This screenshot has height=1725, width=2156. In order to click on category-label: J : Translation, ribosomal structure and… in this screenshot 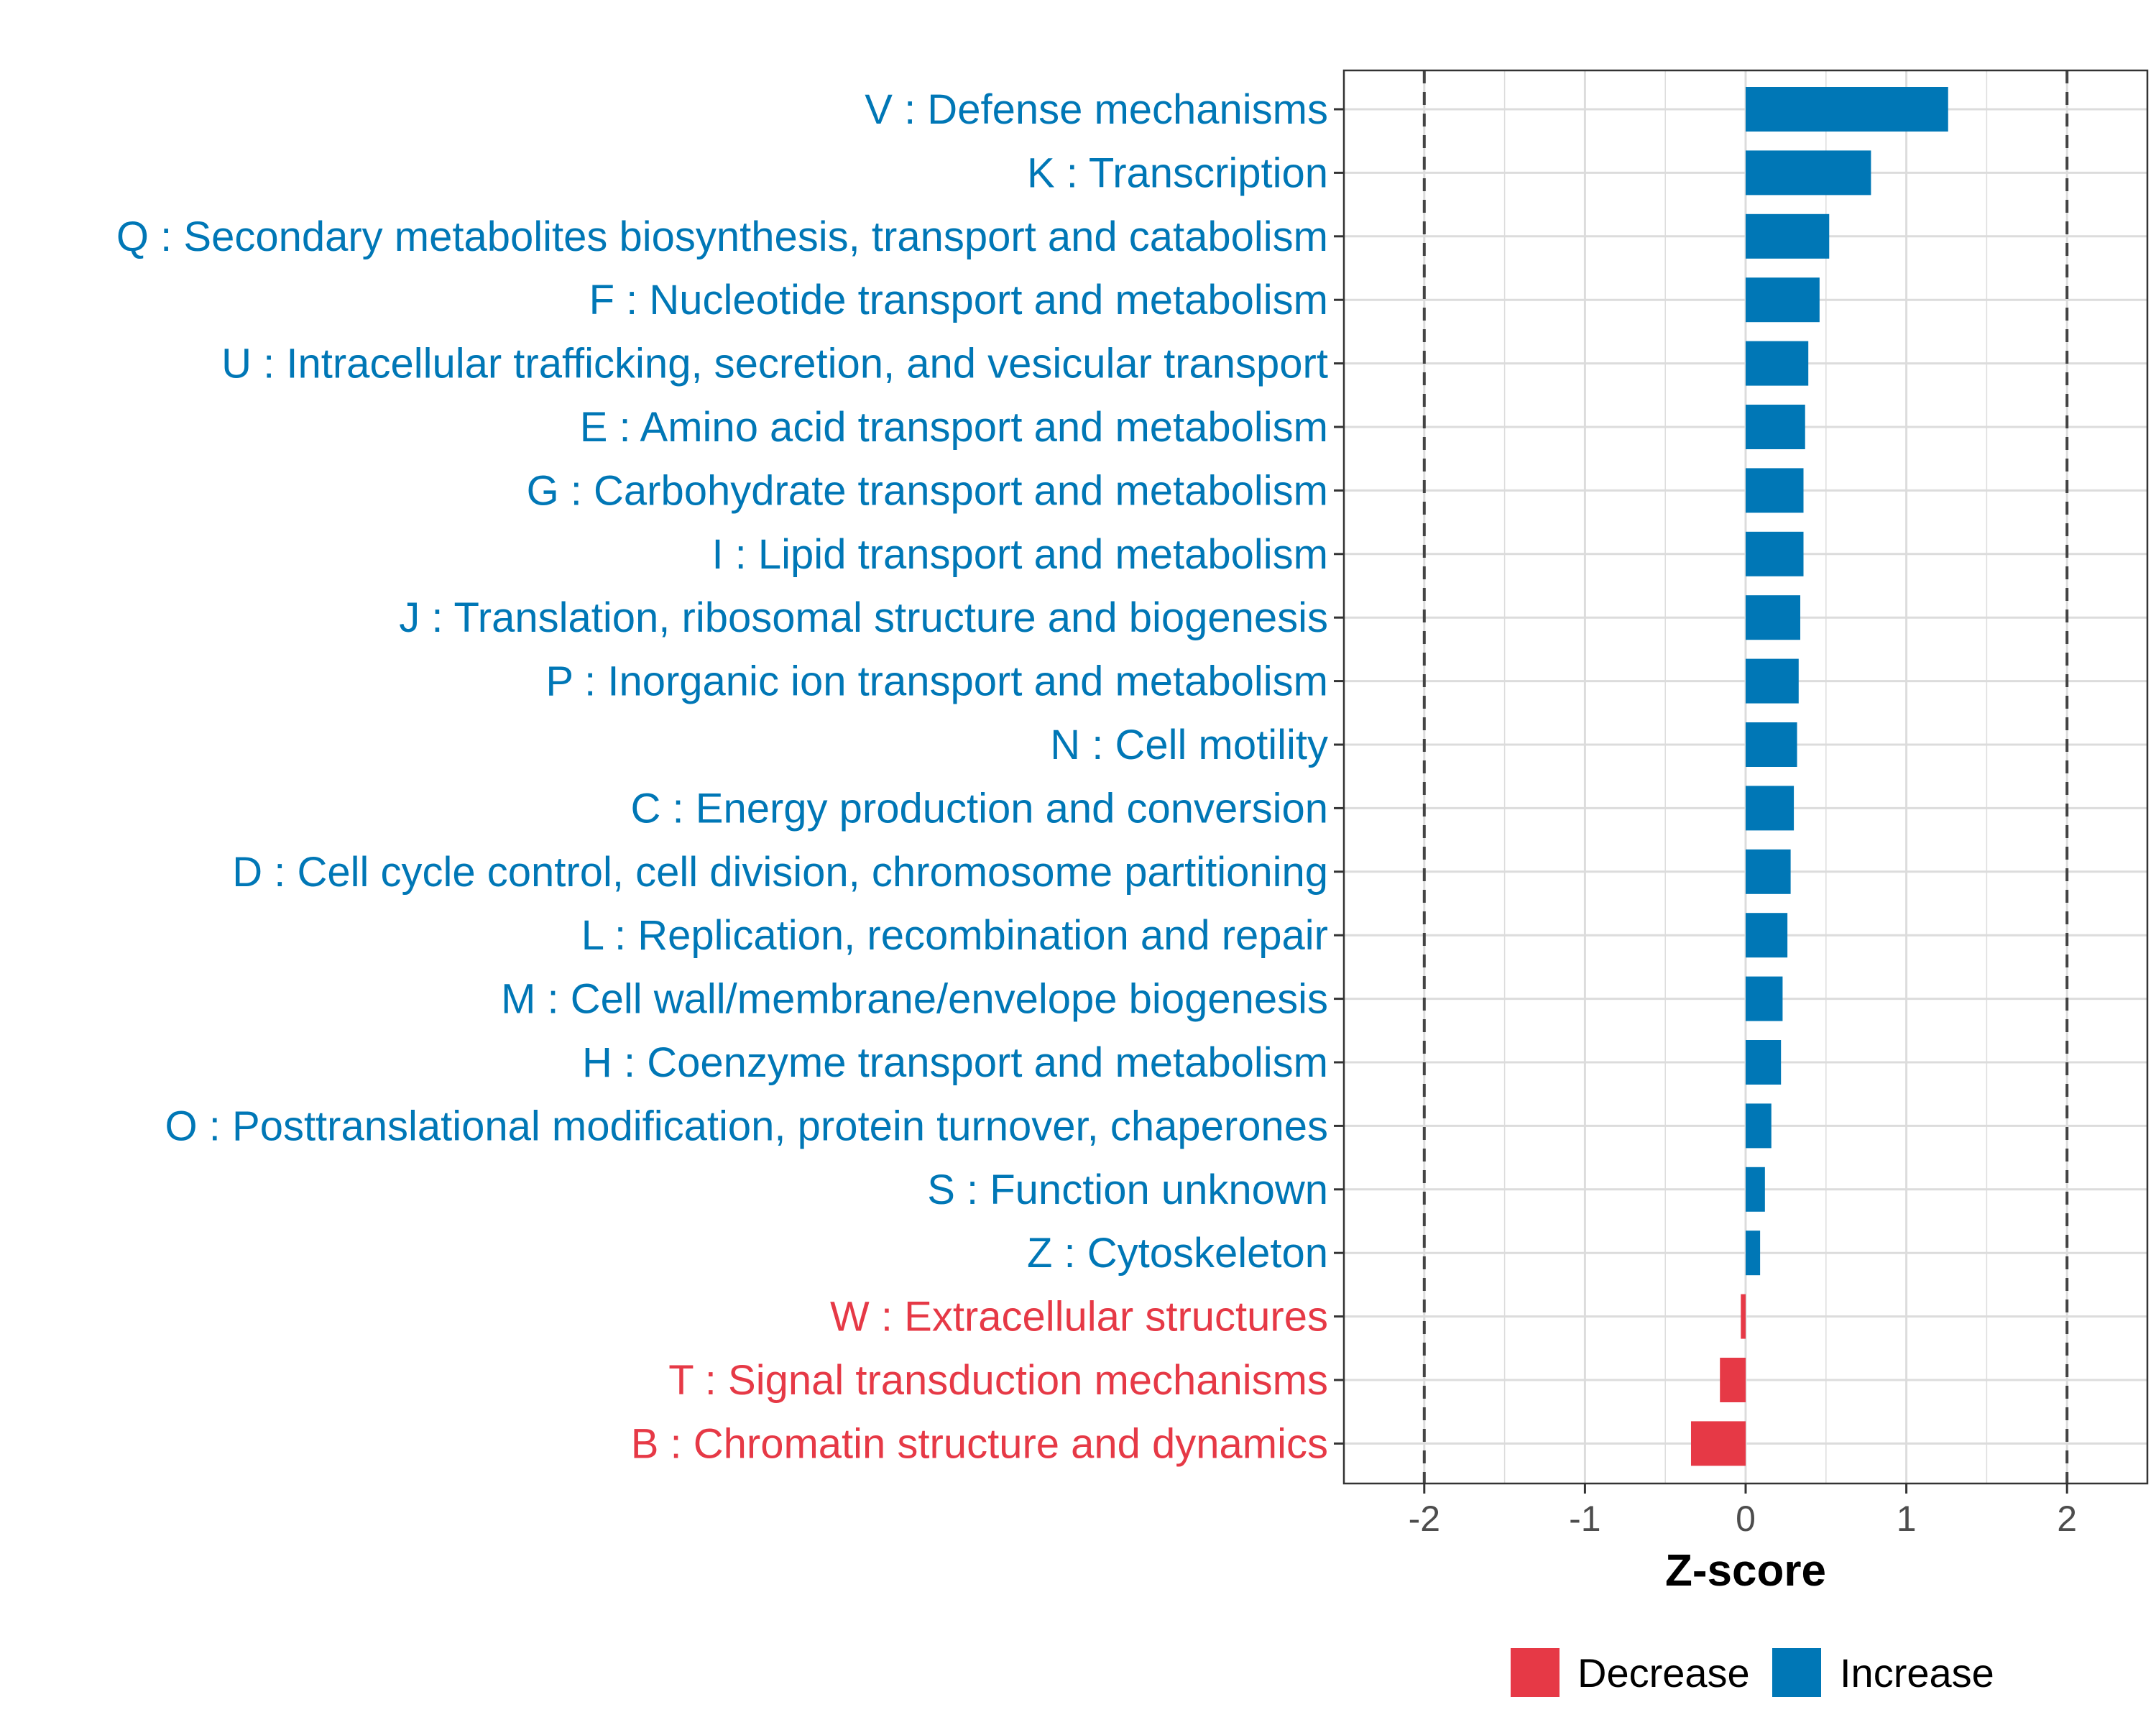, I will do `click(864, 617)`.